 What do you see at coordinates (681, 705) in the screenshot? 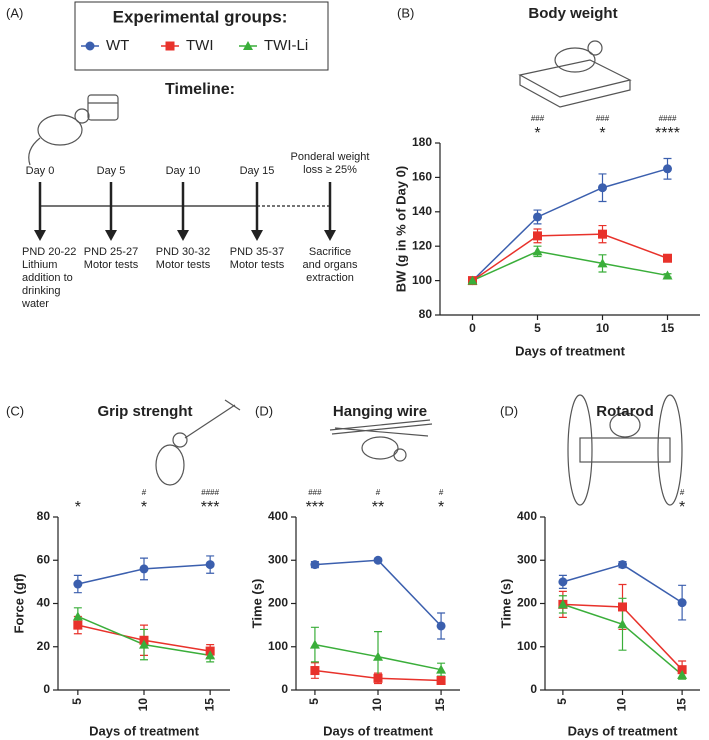
I see `x-tick-label: 15` at bounding box center [681, 705].